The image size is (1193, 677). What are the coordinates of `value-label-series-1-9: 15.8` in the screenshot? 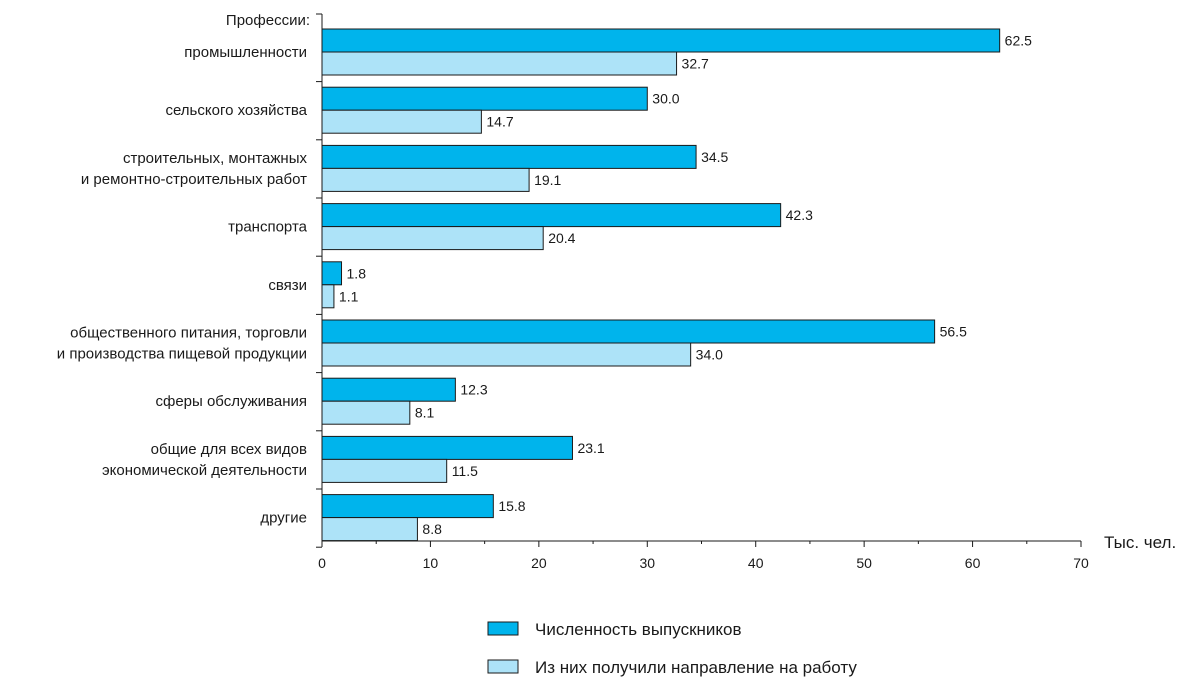 It's located at (511, 506).